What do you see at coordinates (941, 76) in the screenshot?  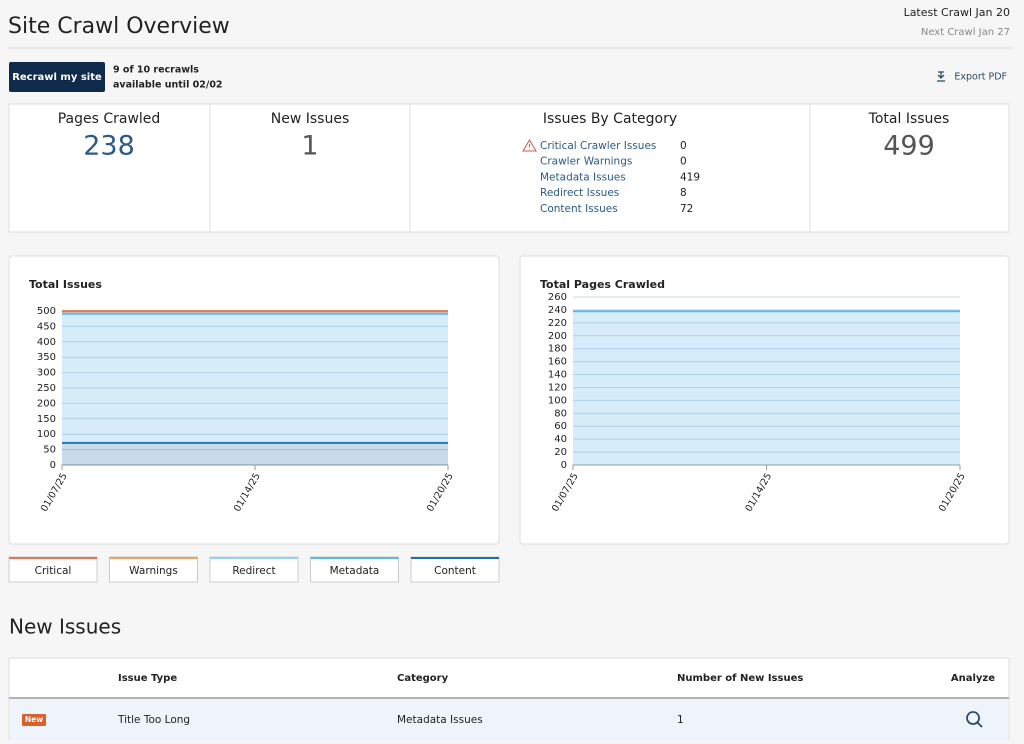 I see `download-icon` at bounding box center [941, 76].